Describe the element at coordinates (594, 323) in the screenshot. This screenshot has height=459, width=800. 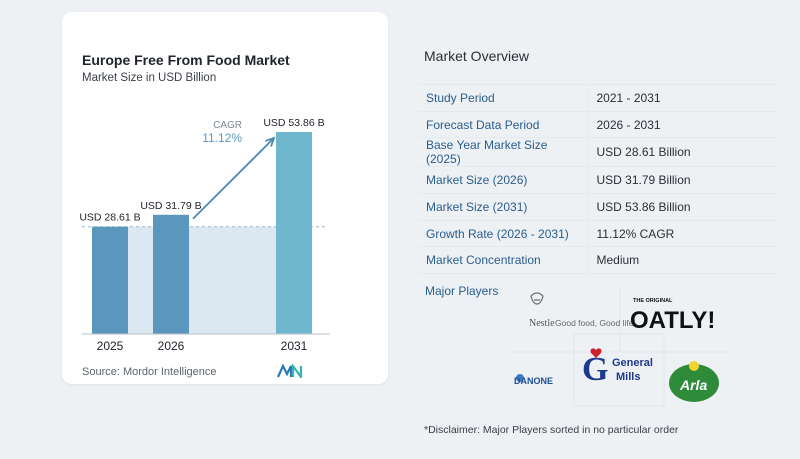
I see `nestle-tagline: Good food, Good life` at that location.